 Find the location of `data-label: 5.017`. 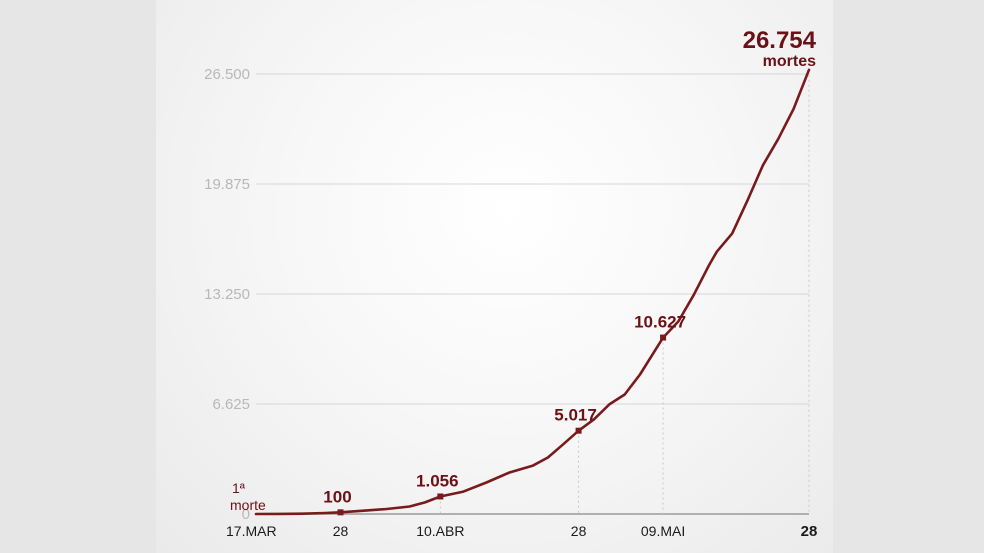

data-label: 5.017 is located at coordinates (575, 415).